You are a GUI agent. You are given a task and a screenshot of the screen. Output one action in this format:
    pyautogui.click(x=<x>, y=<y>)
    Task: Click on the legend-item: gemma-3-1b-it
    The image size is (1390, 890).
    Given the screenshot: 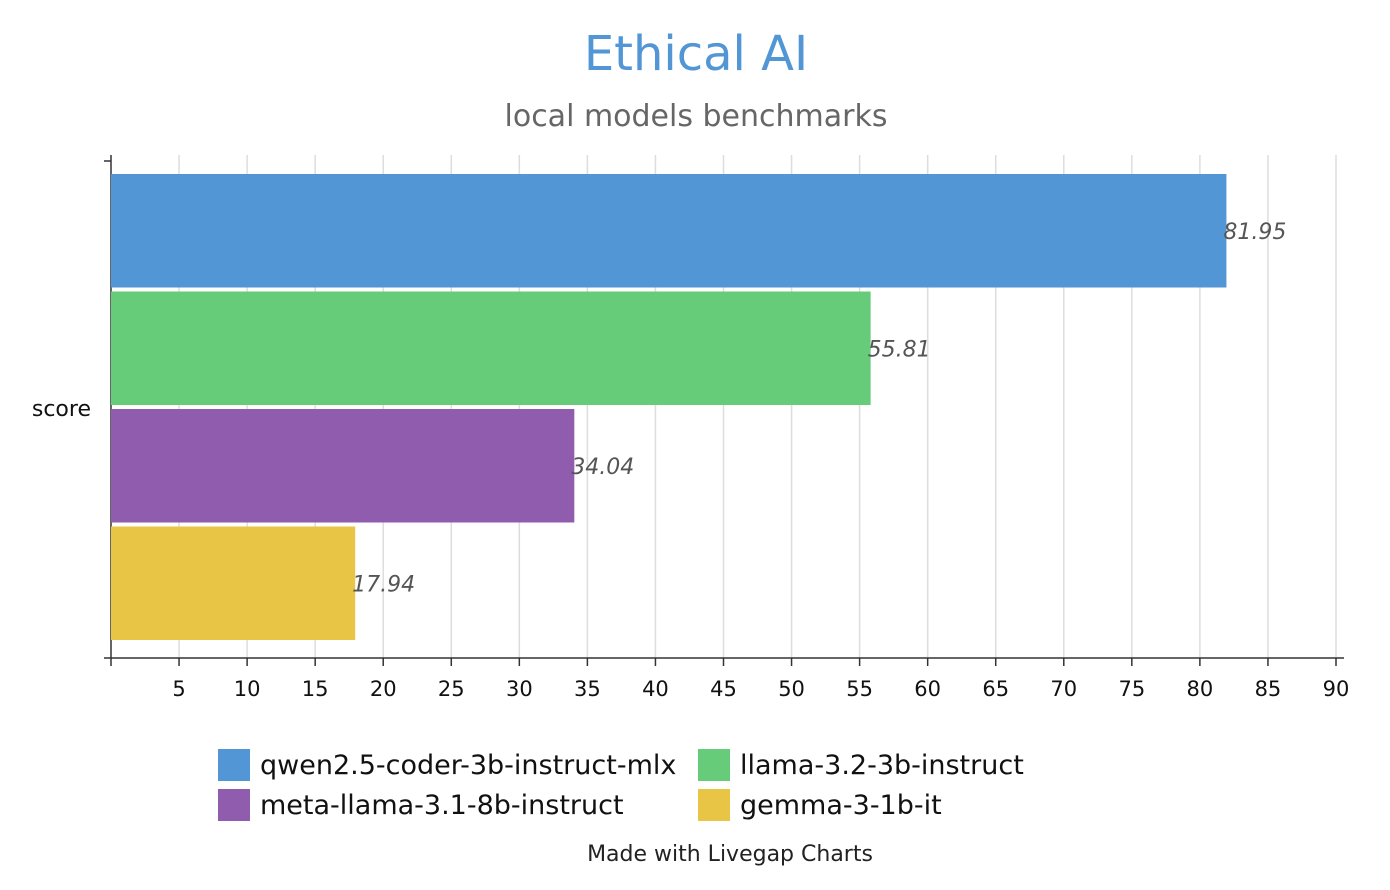 What is the action you would take?
    pyautogui.click(x=868, y=805)
    